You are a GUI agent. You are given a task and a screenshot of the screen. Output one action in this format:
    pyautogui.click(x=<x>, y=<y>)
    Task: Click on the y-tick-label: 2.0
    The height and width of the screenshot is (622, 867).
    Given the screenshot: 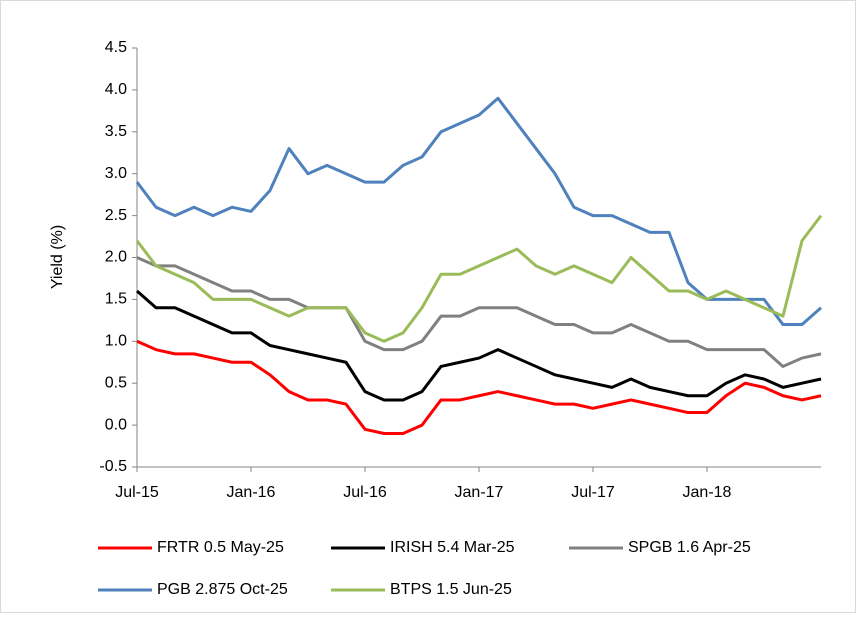 What is the action you would take?
    pyautogui.click(x=116, y=257)
    